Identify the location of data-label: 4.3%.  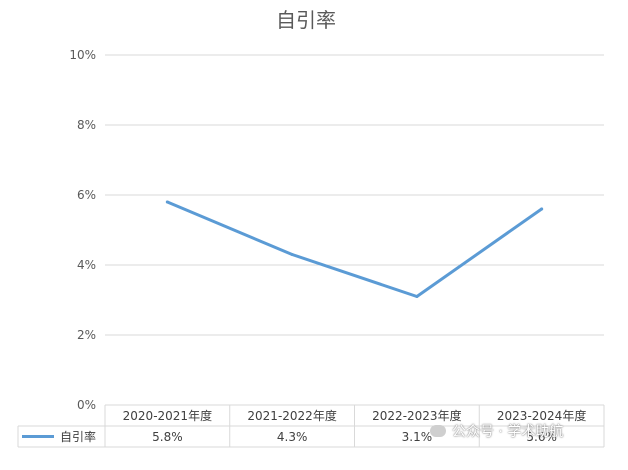
(292, 437).